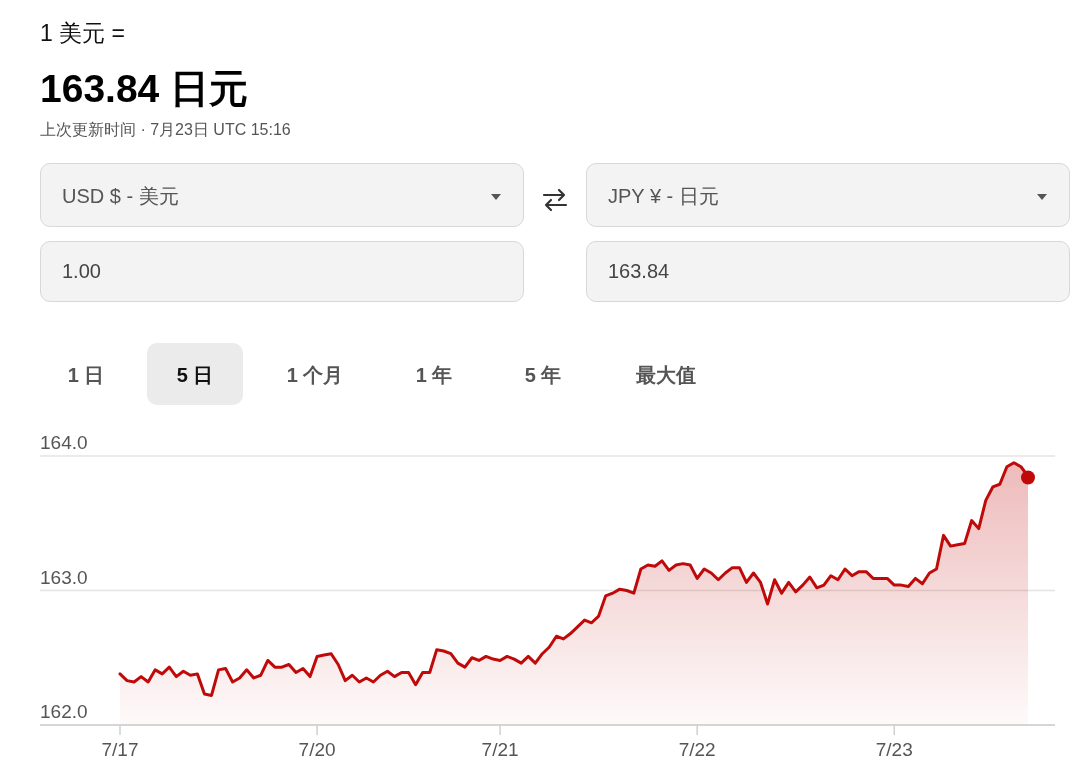 The height and width of the screenshot is (773, 1080). Describe the element at coordinates (434, 375) in the screenshot. I see `text: 1 年` at that location.